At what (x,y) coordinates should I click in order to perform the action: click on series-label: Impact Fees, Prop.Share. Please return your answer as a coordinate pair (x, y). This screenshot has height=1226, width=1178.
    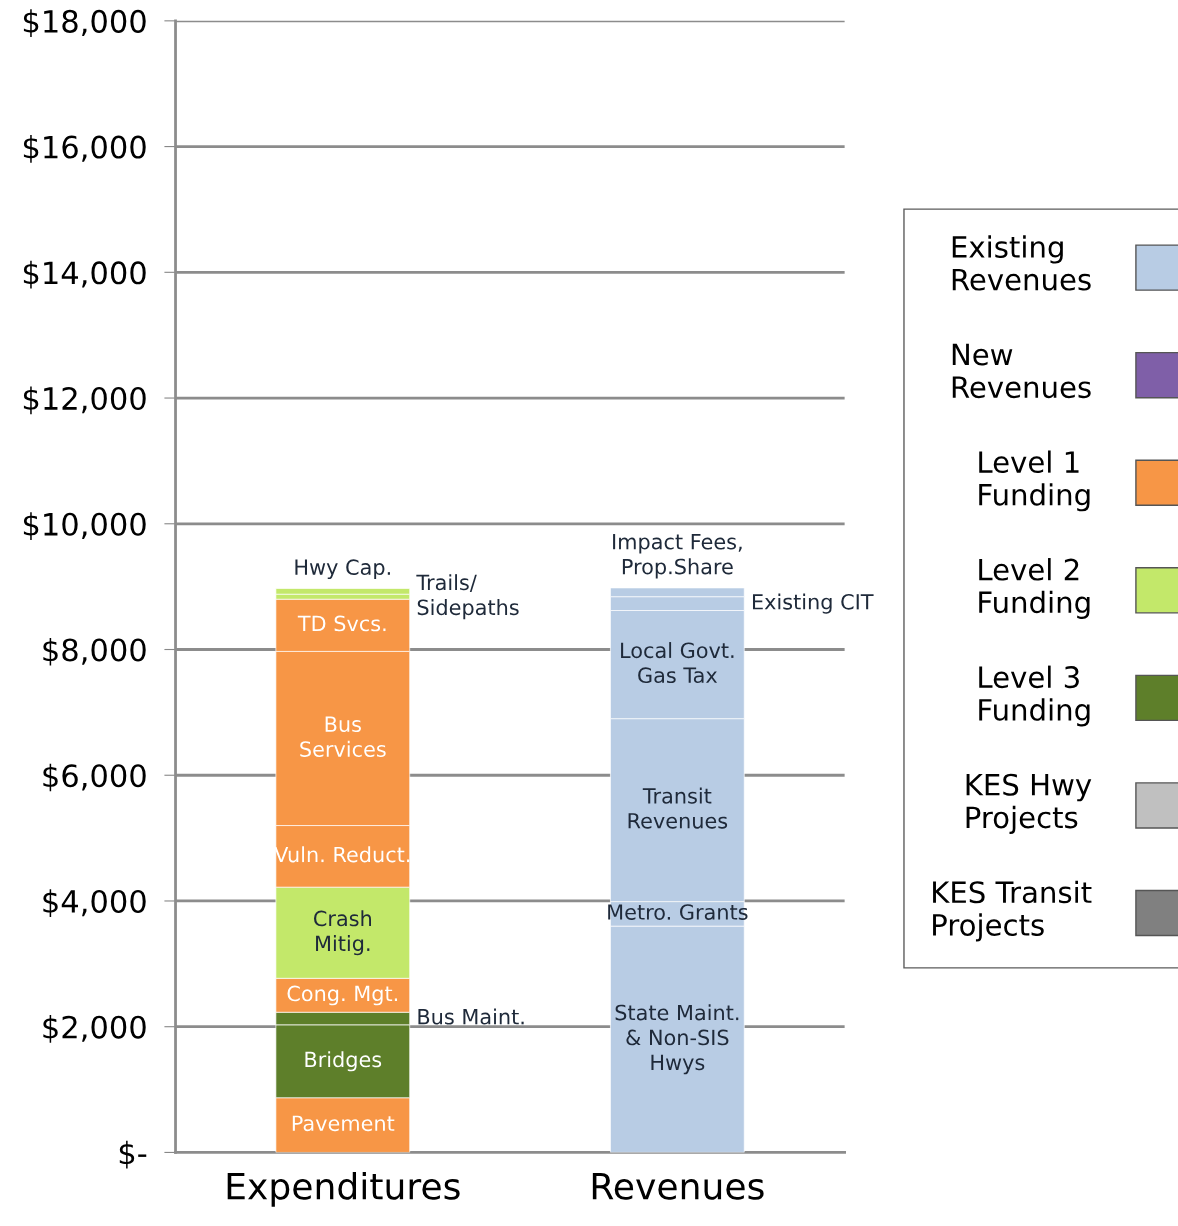
    Looking at the image, I should click on (677, 556).